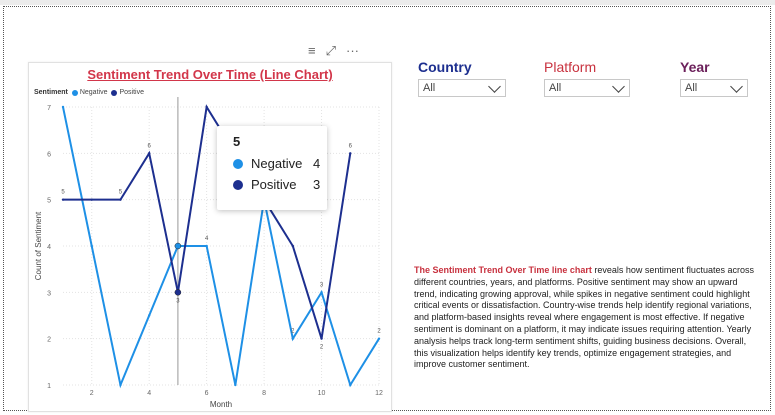 Image resolution: width=775 pixels, height=415 pixels. Describe the element at coordinates (178, 292) in the screenshot. I see `hover-marker-positive` at that location.